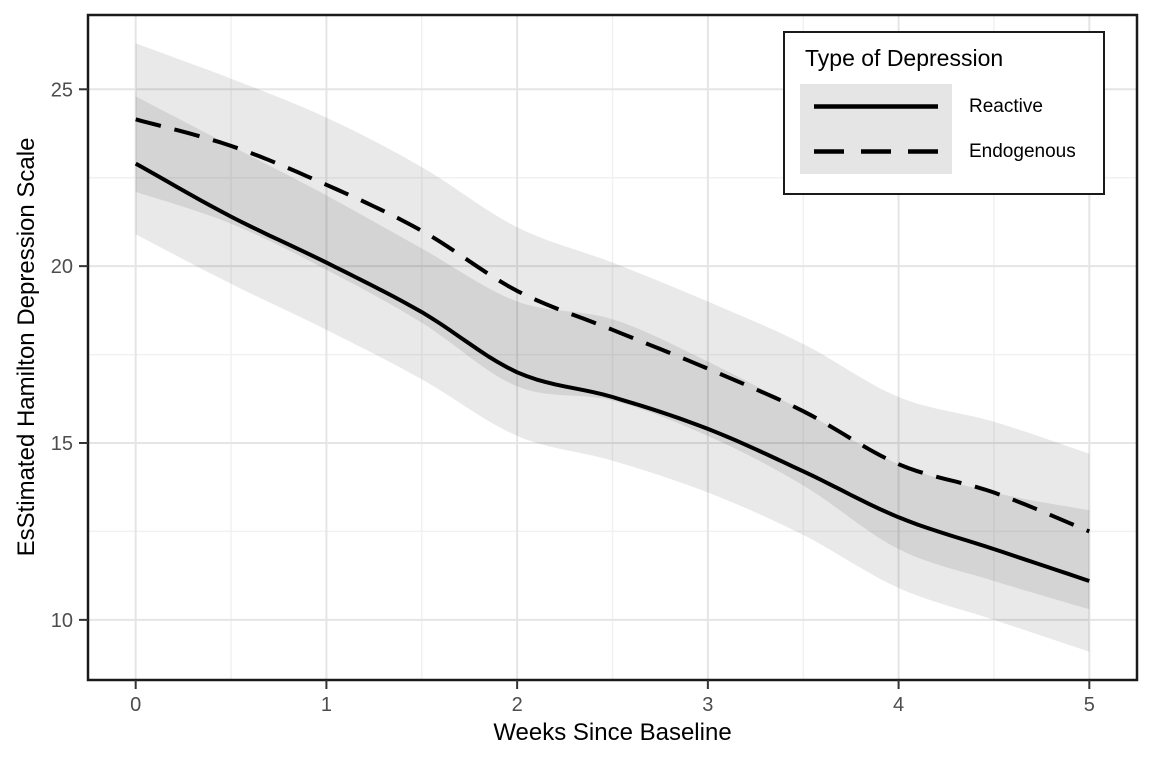  I want to click on legend: Type of Depression Reactive Endogenous, so click(944, 113).